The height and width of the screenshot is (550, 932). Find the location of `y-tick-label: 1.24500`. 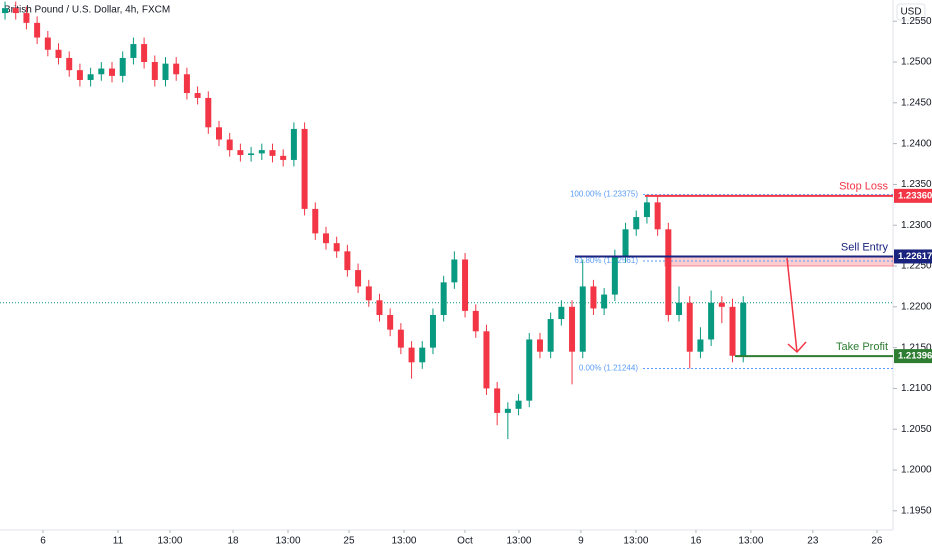

y-tick-label: 1.24500 is located at coordinates (916, 102).